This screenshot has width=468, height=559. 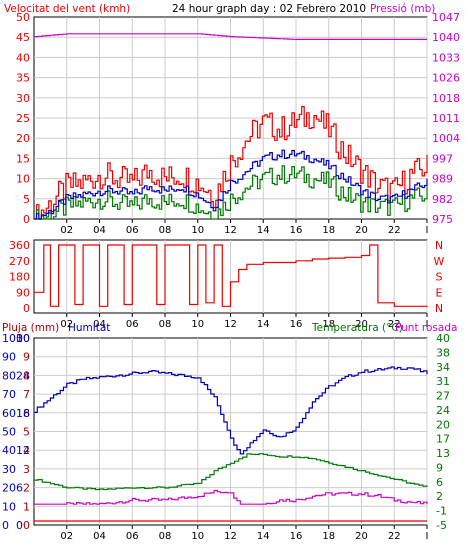 What do you see at coordinates (441, 511) in the screenshot?
I see `temperature-tick-label--1: -1` at bounding box center [441, 511].